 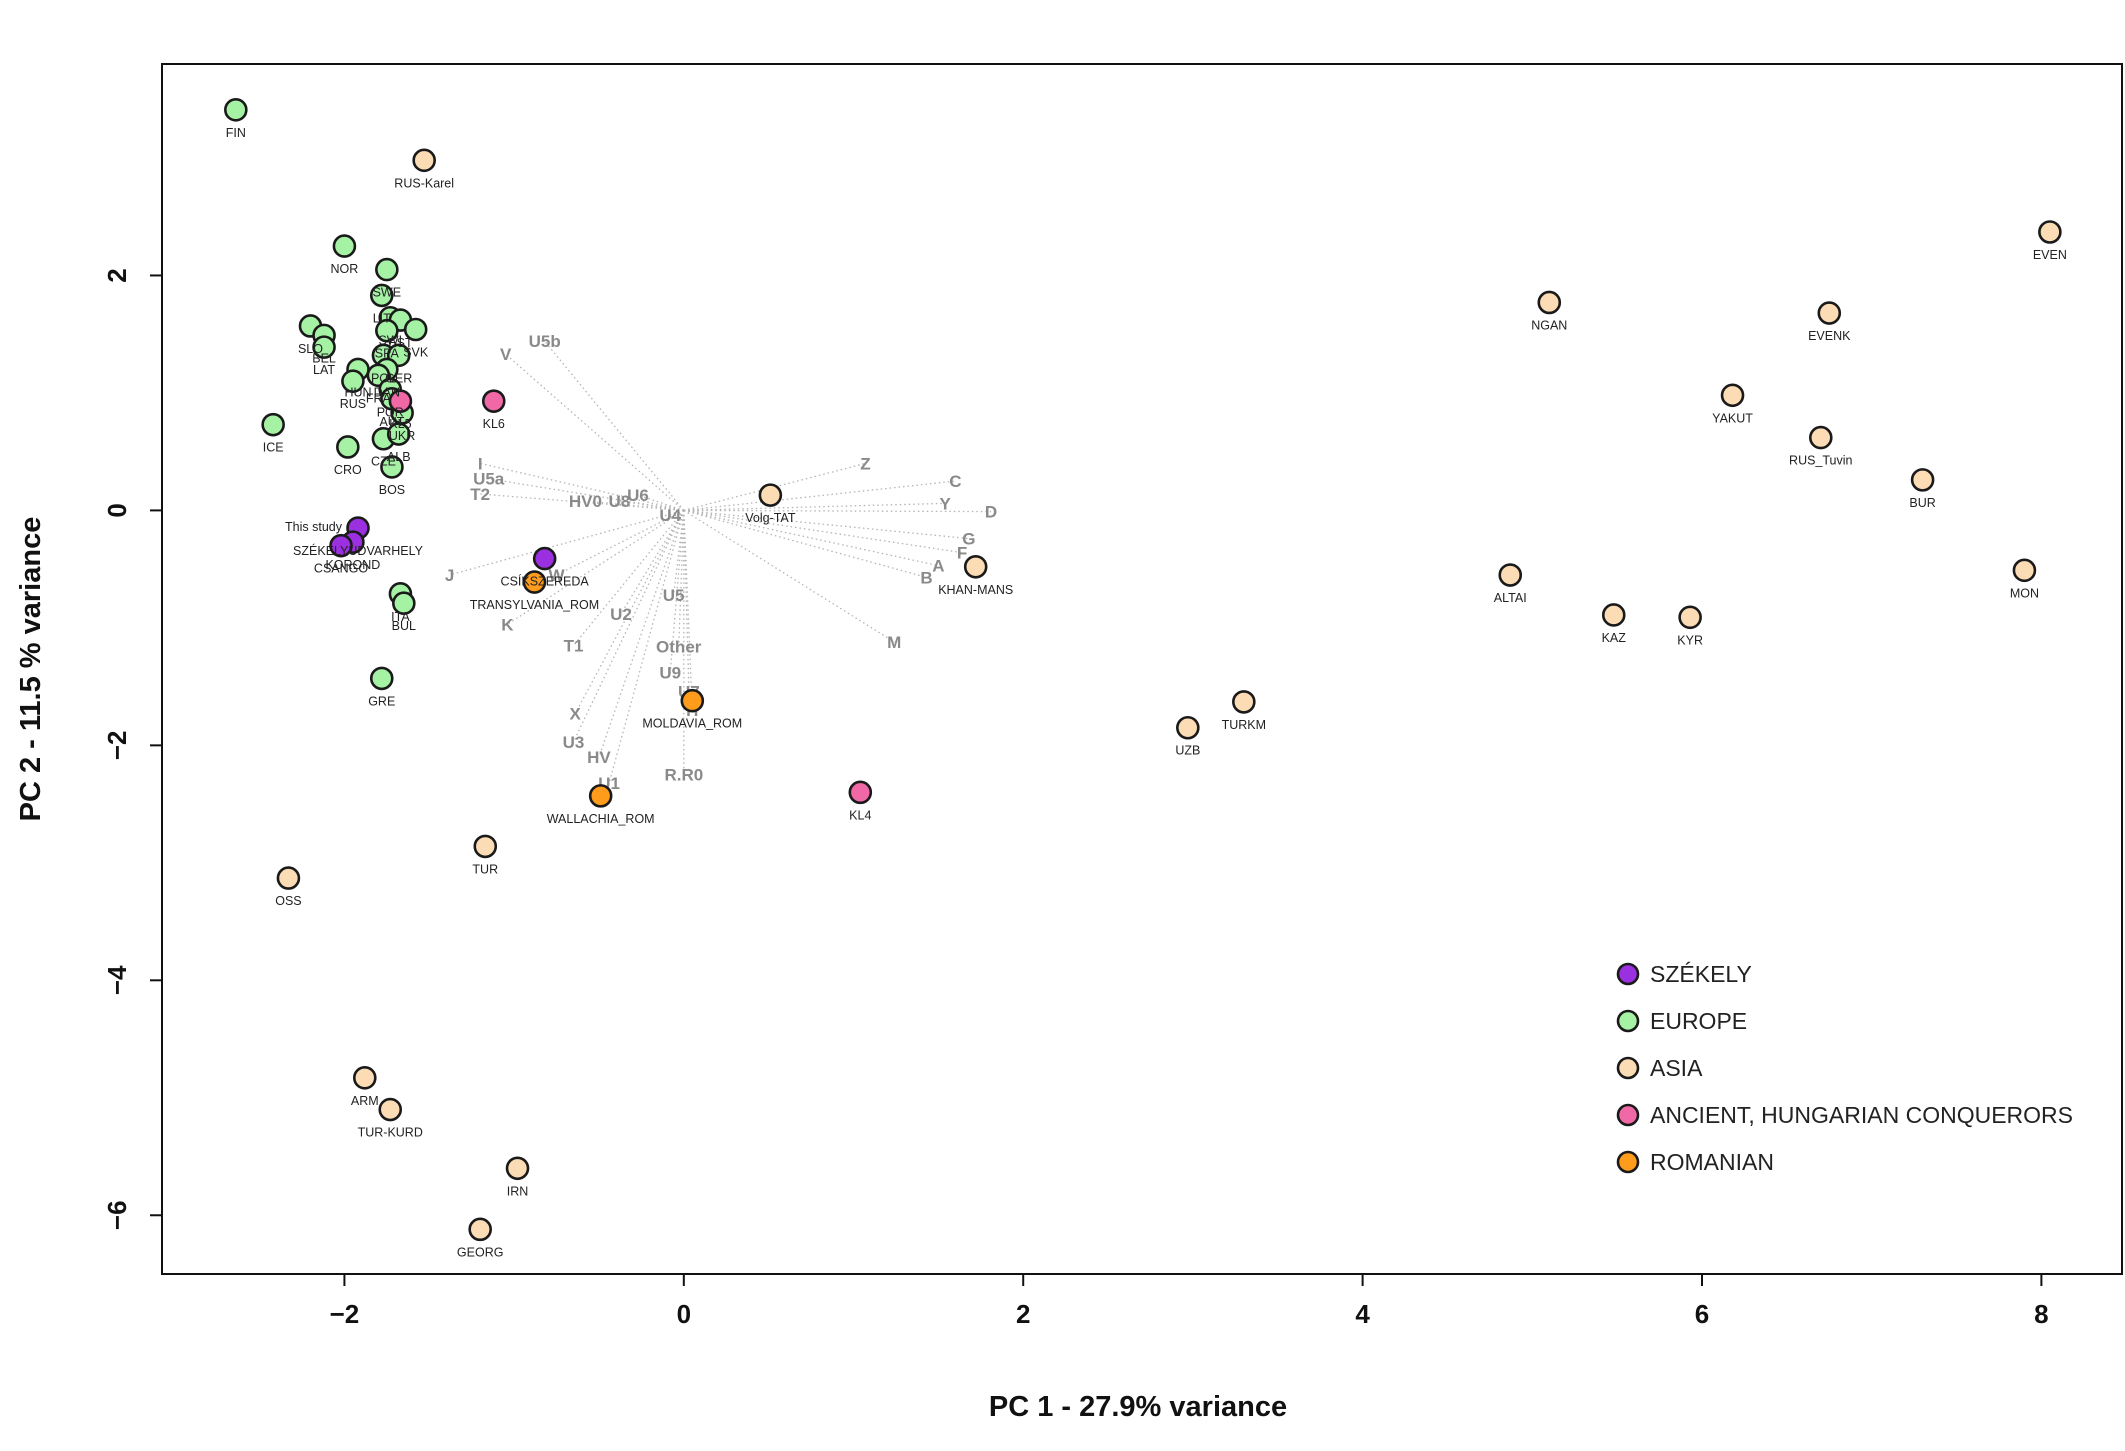 What do you see at coordinates (288, 901) in the screenshot?
I see `point-label-oss: OSS` at bounding box center [288, 901].